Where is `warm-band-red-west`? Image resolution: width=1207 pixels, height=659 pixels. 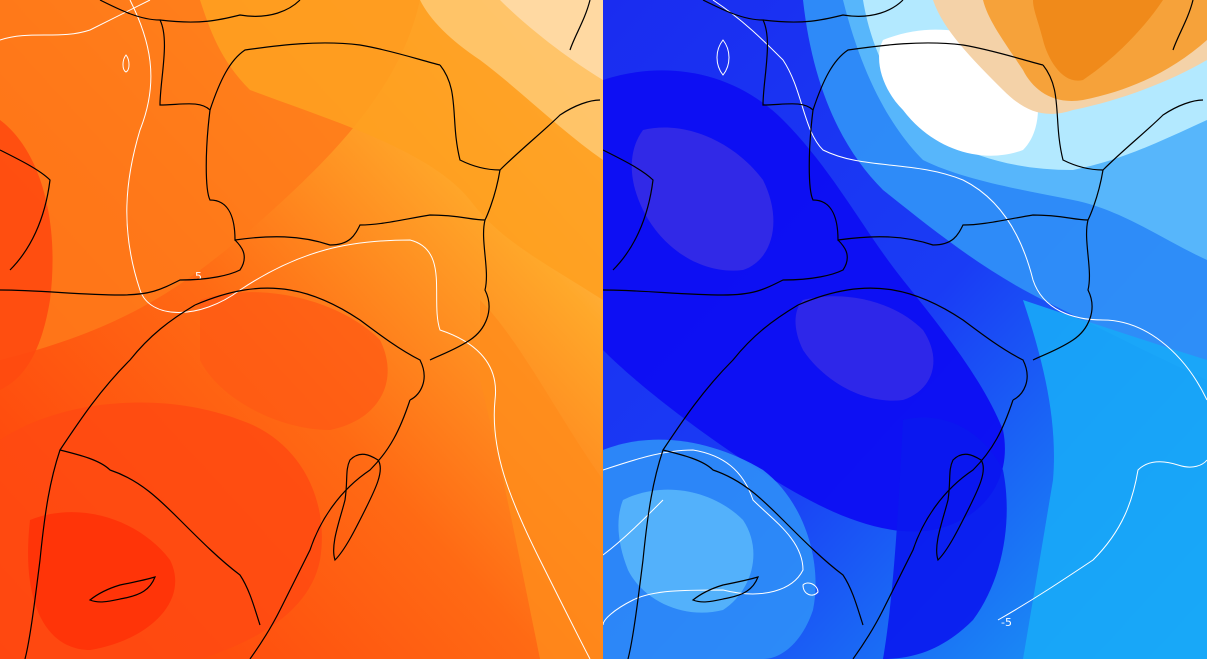 warm-band-red-west is located at coordinates (26, 255).